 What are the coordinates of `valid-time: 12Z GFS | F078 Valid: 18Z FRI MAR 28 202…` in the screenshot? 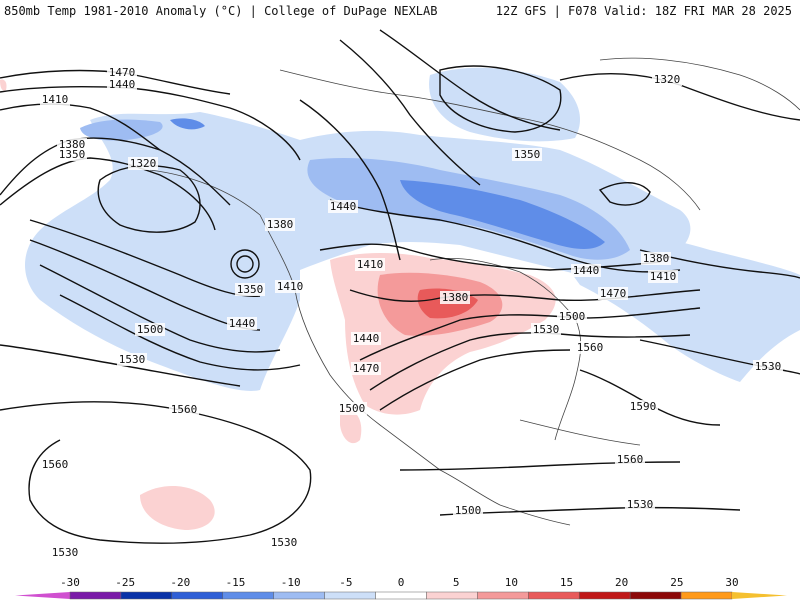 It's located at (643, 11).